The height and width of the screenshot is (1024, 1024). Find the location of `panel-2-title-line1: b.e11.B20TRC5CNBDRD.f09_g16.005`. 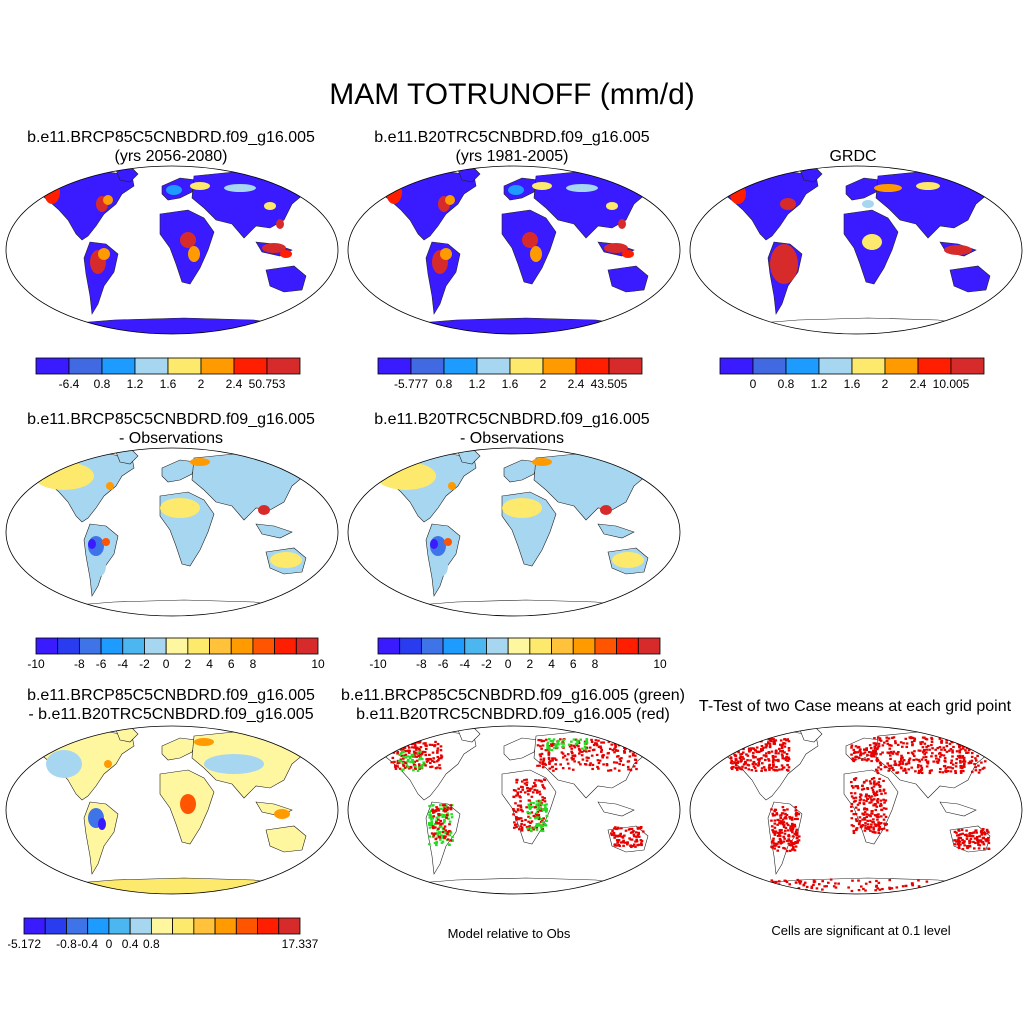

panel-2-title-line1: b.e11.B20TRC5CNBDRD.f09_g16.005 is located at coordinates (512, 137).